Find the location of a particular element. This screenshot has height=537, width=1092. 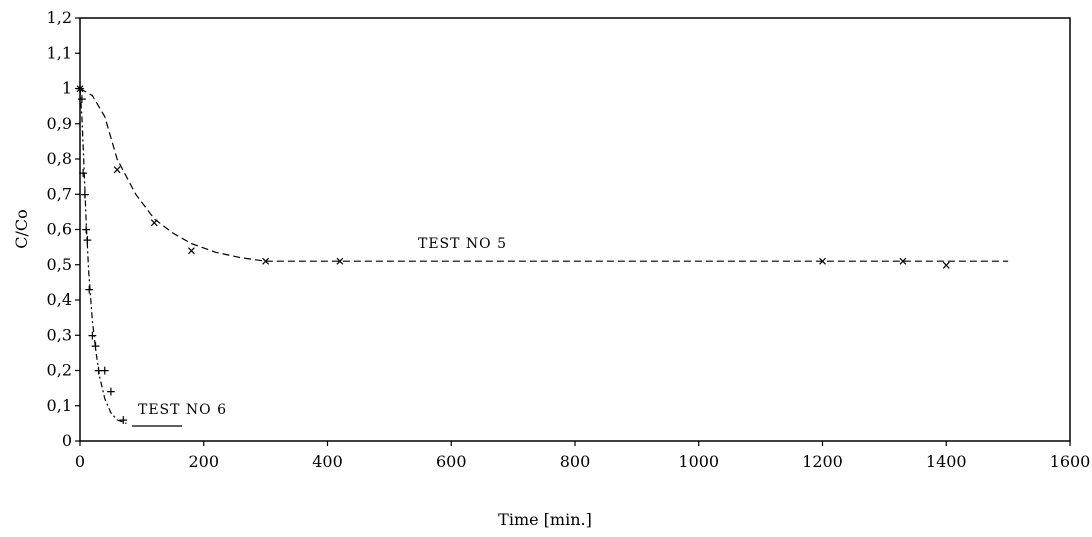

x-tick-label: 400 is located at coordinates (327, 461).